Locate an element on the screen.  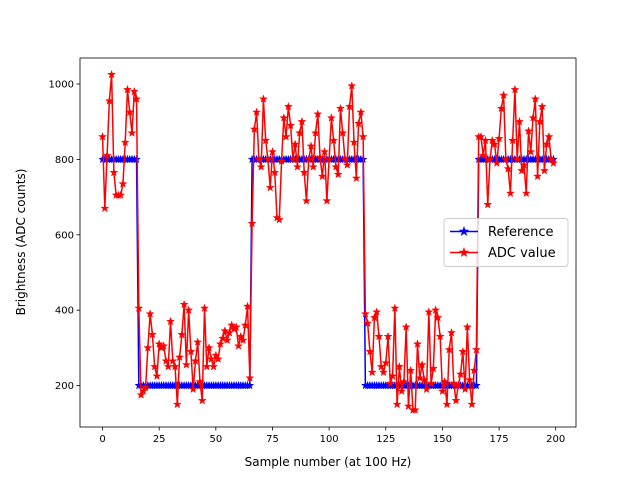
y-tick-label: 400 is located at coordinates (64, 311).